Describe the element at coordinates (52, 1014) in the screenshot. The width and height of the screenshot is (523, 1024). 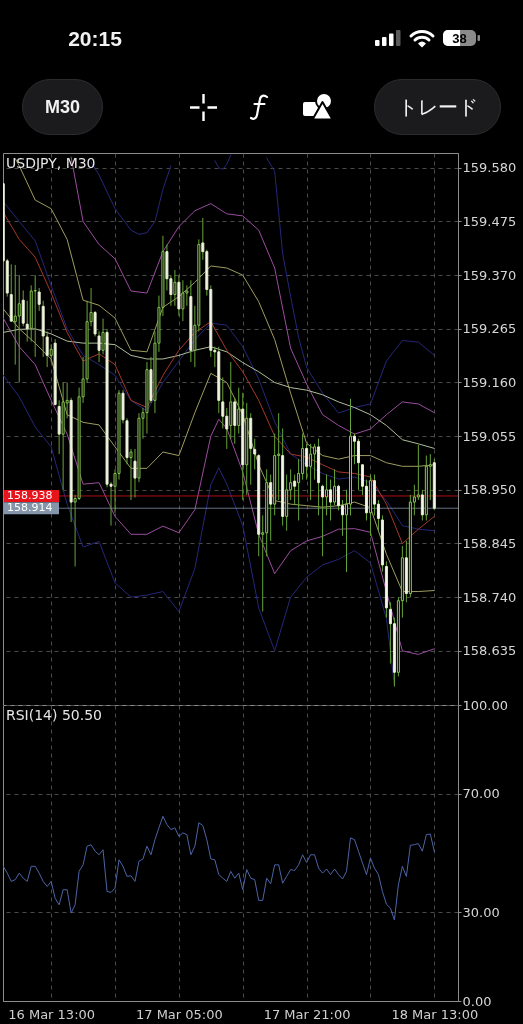
I see `x-tick-label: 16 Mar 13:00` at that location.